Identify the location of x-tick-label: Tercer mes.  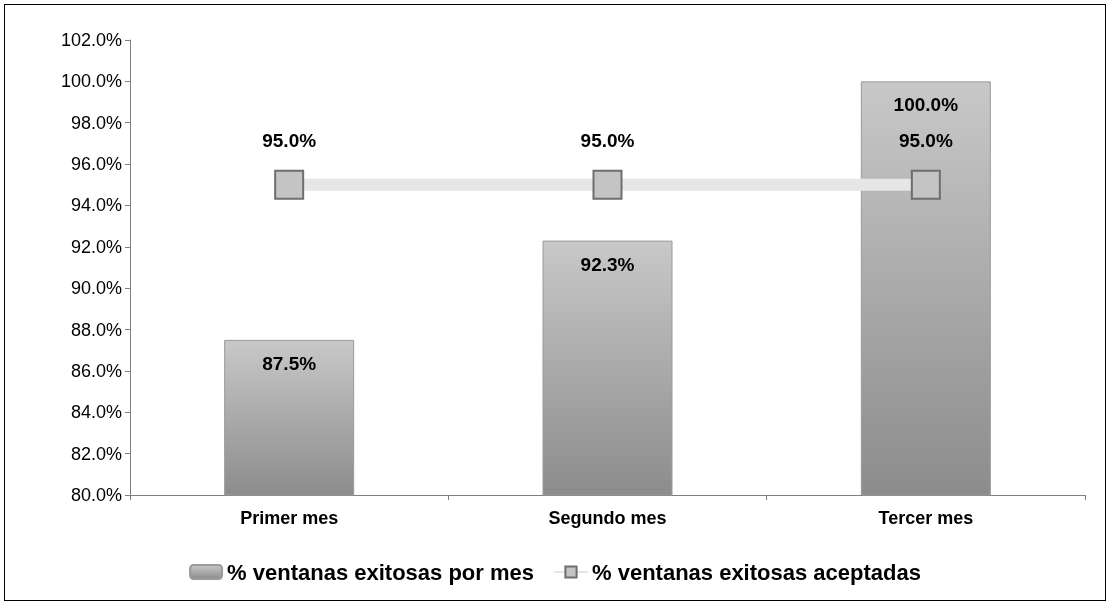
(926, 518).